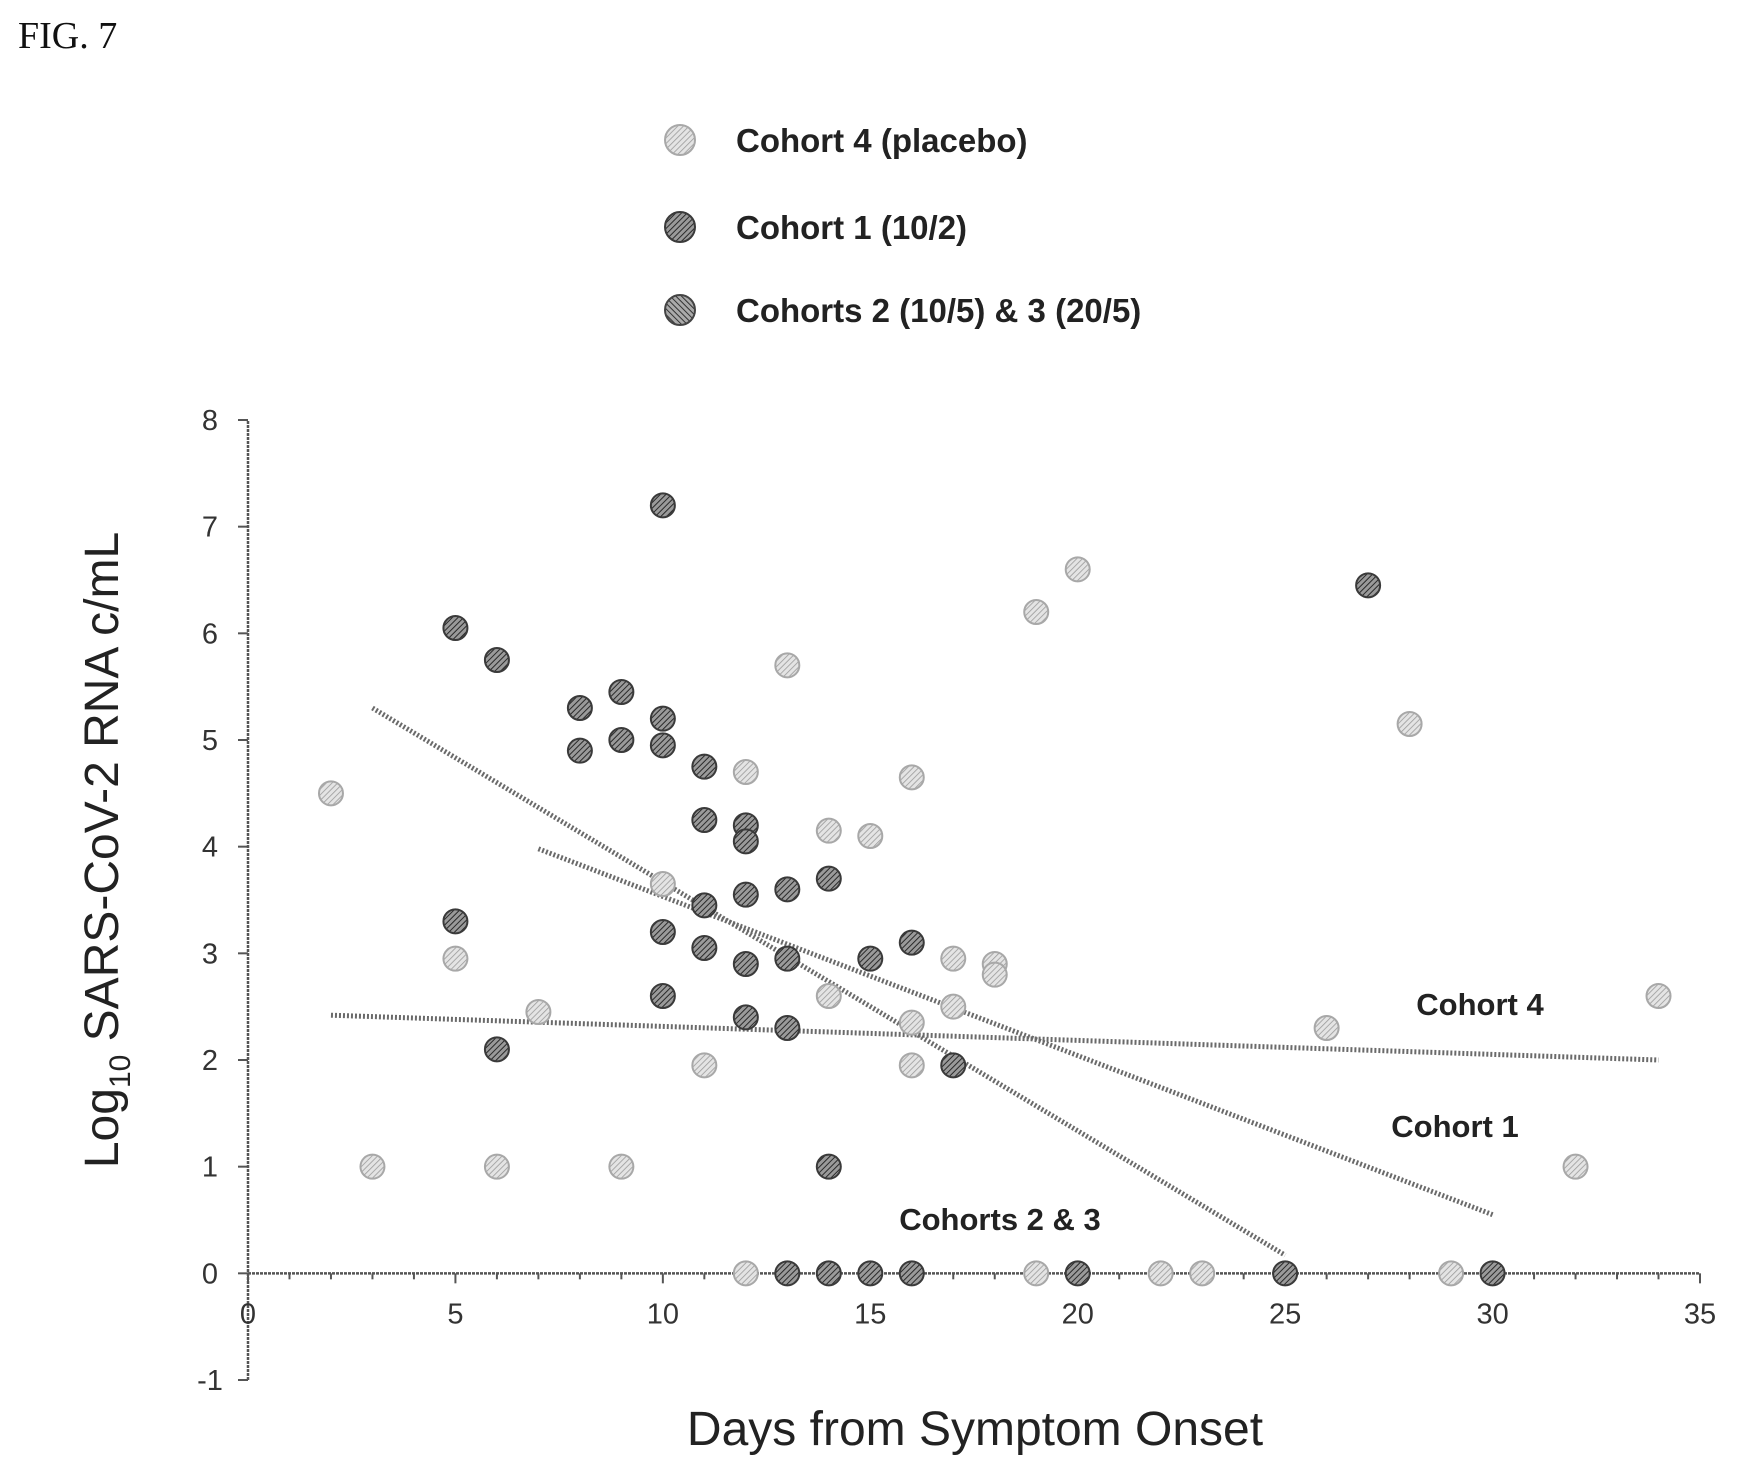  What do you see at coordinates (1285, 1314) in the screenshot?
I see `x-tick-label: 25` at bounding box center [1285, 1314].